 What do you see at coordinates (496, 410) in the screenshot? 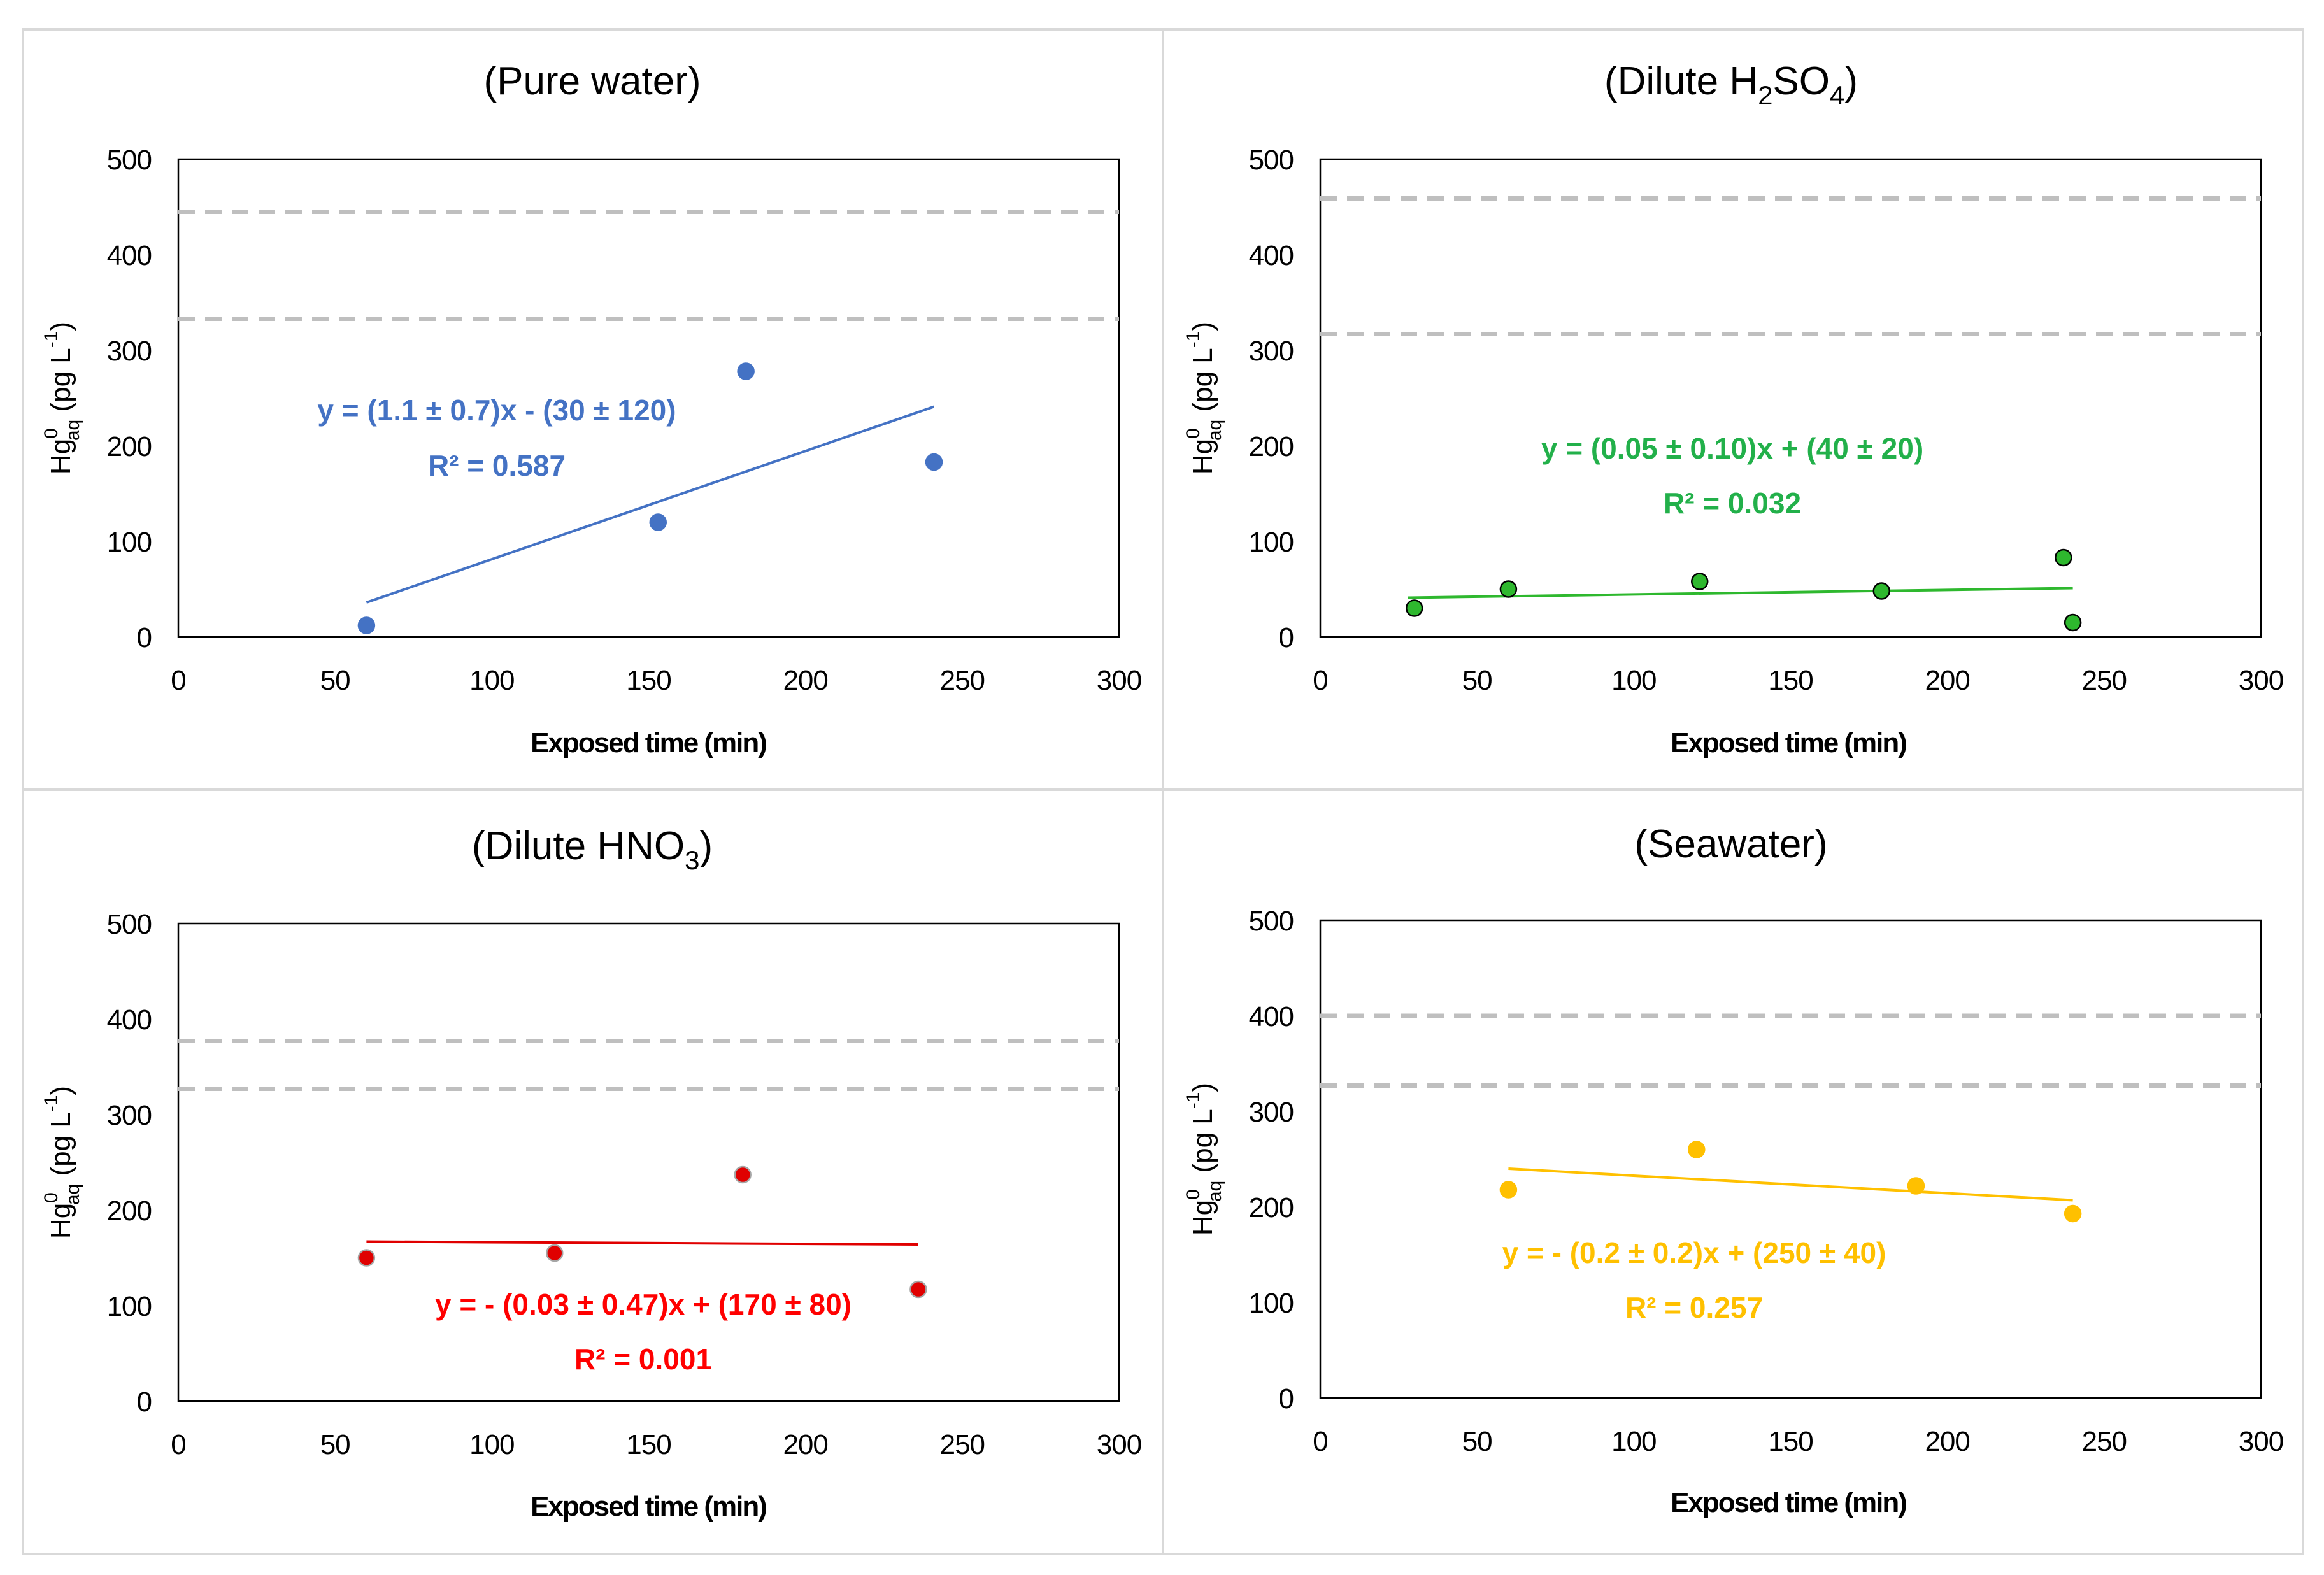
I see `trendline-equation: y = (1.1 ± 0.7)x - (30 ± 120)` at bounding box center [496, 410].